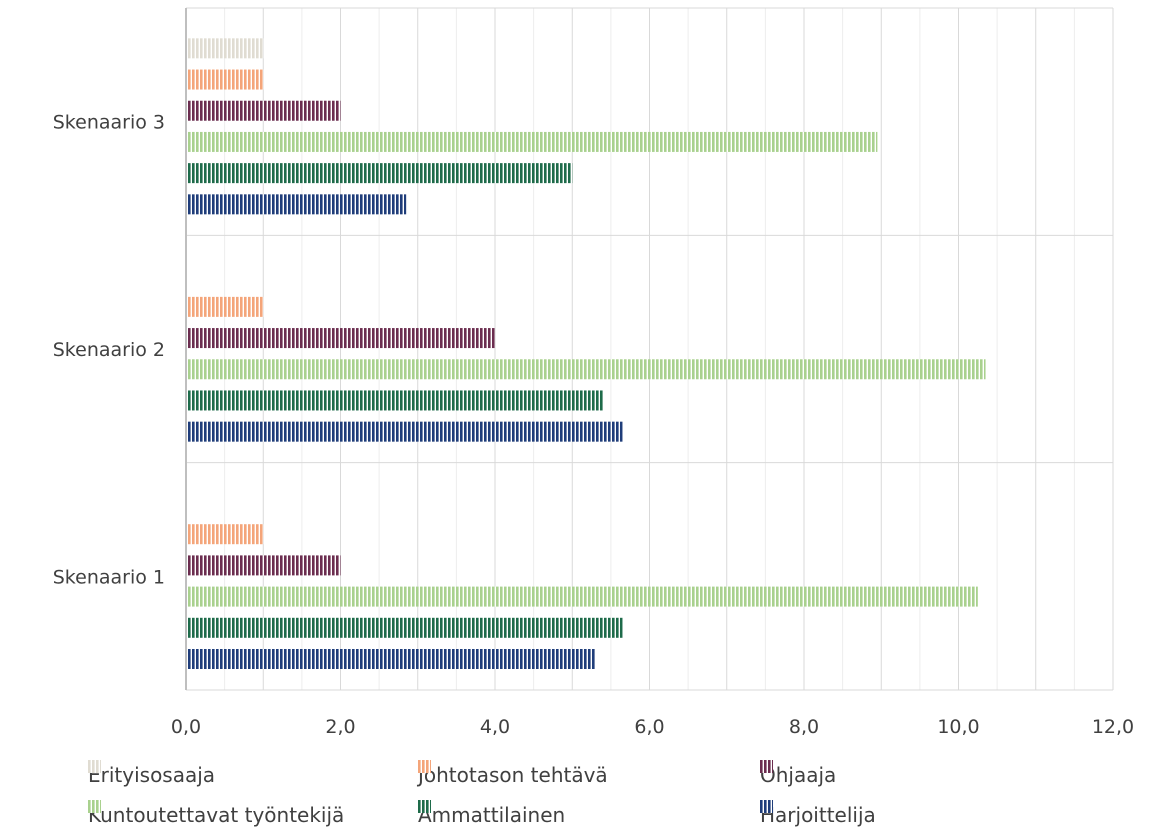  What do you see at coordinates (109, 577) in the screenshot?
I see `category-label: Skenaario 1` at bounding box center [109, 577].